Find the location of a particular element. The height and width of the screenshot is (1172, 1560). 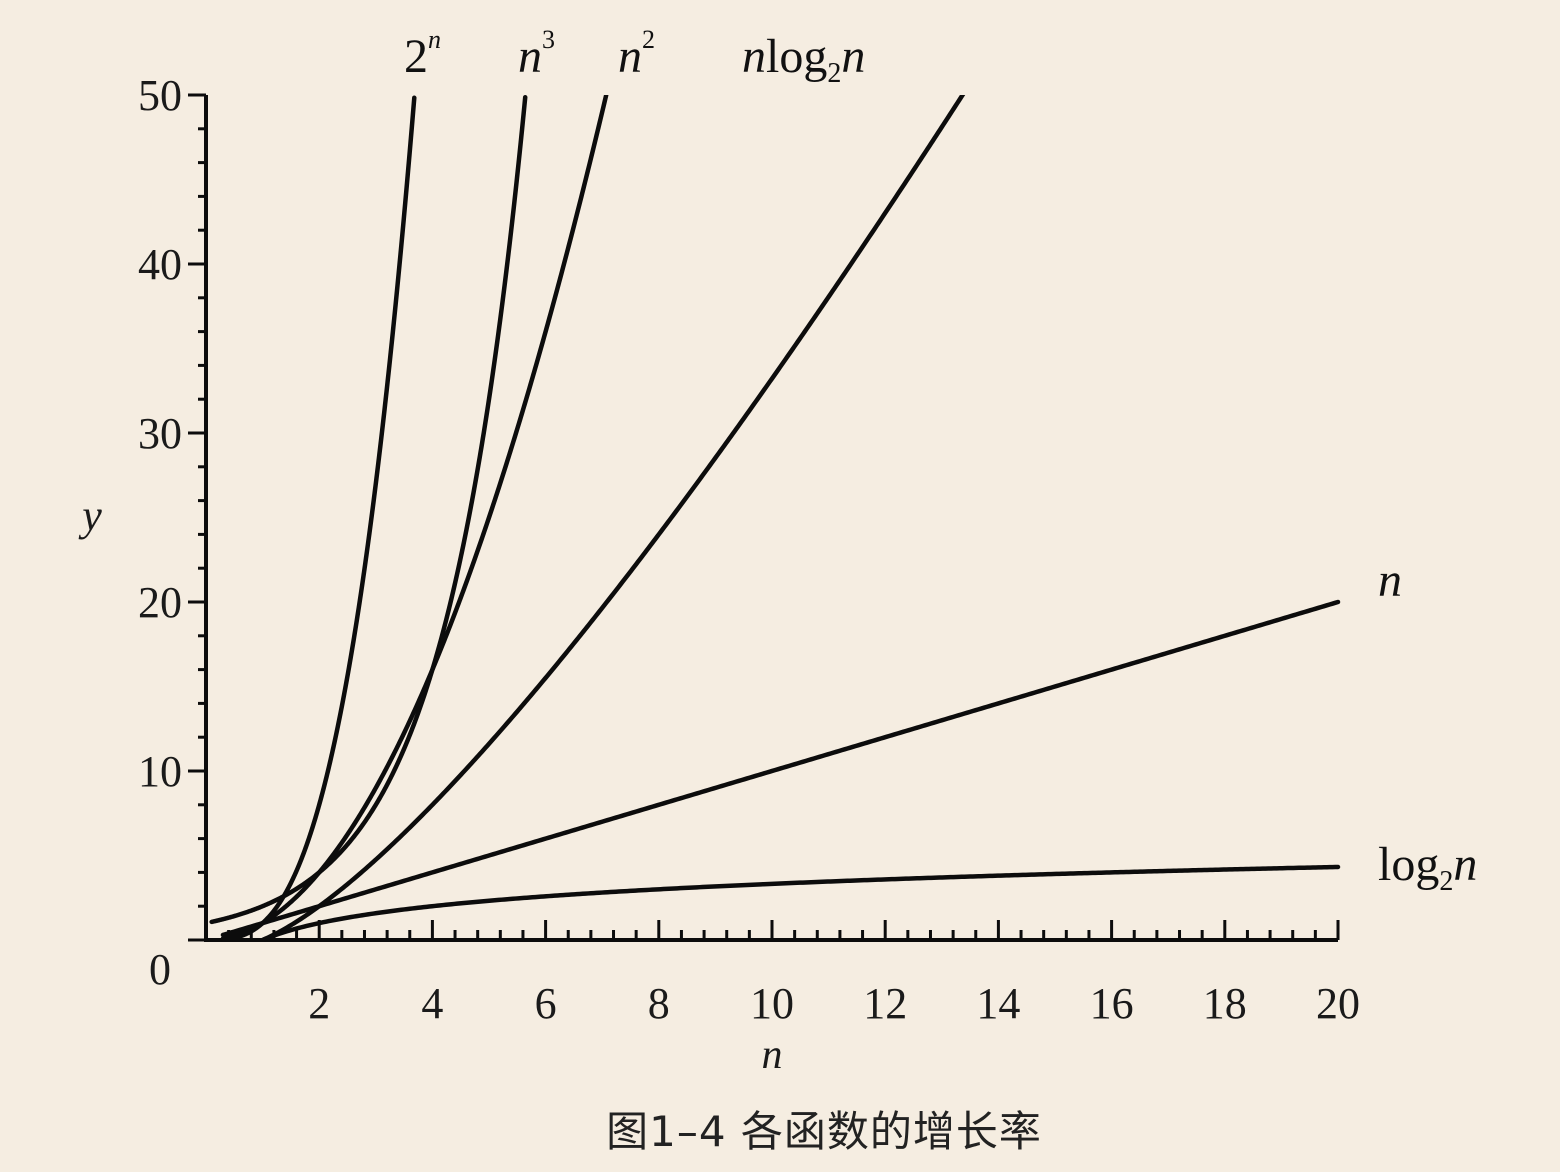

series-label-cube: n3 is located at coordinates (536, 54).